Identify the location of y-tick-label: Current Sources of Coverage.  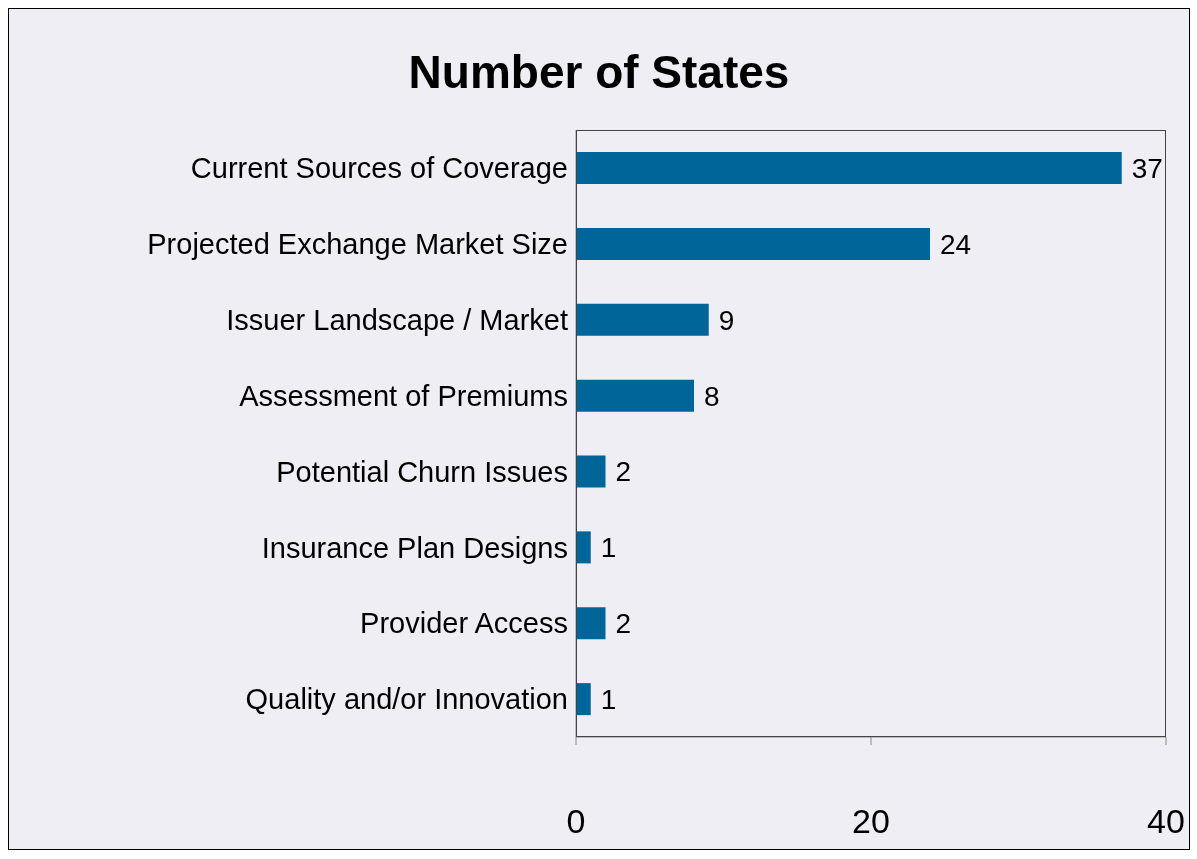
(379, 168).